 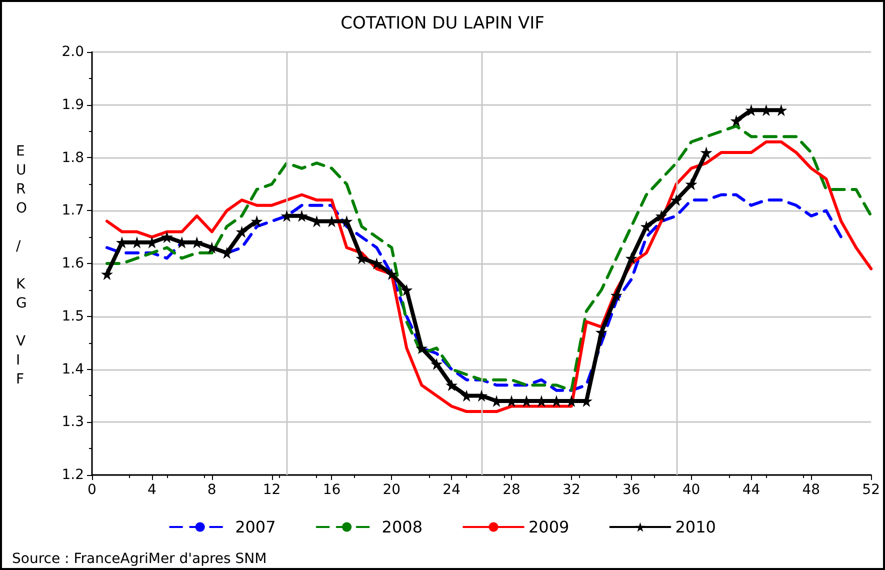 What do you see at coordinates (73, 422) in the screenshot?
I see `y-tick-label: 1.3` at bounding box center [73, 422].